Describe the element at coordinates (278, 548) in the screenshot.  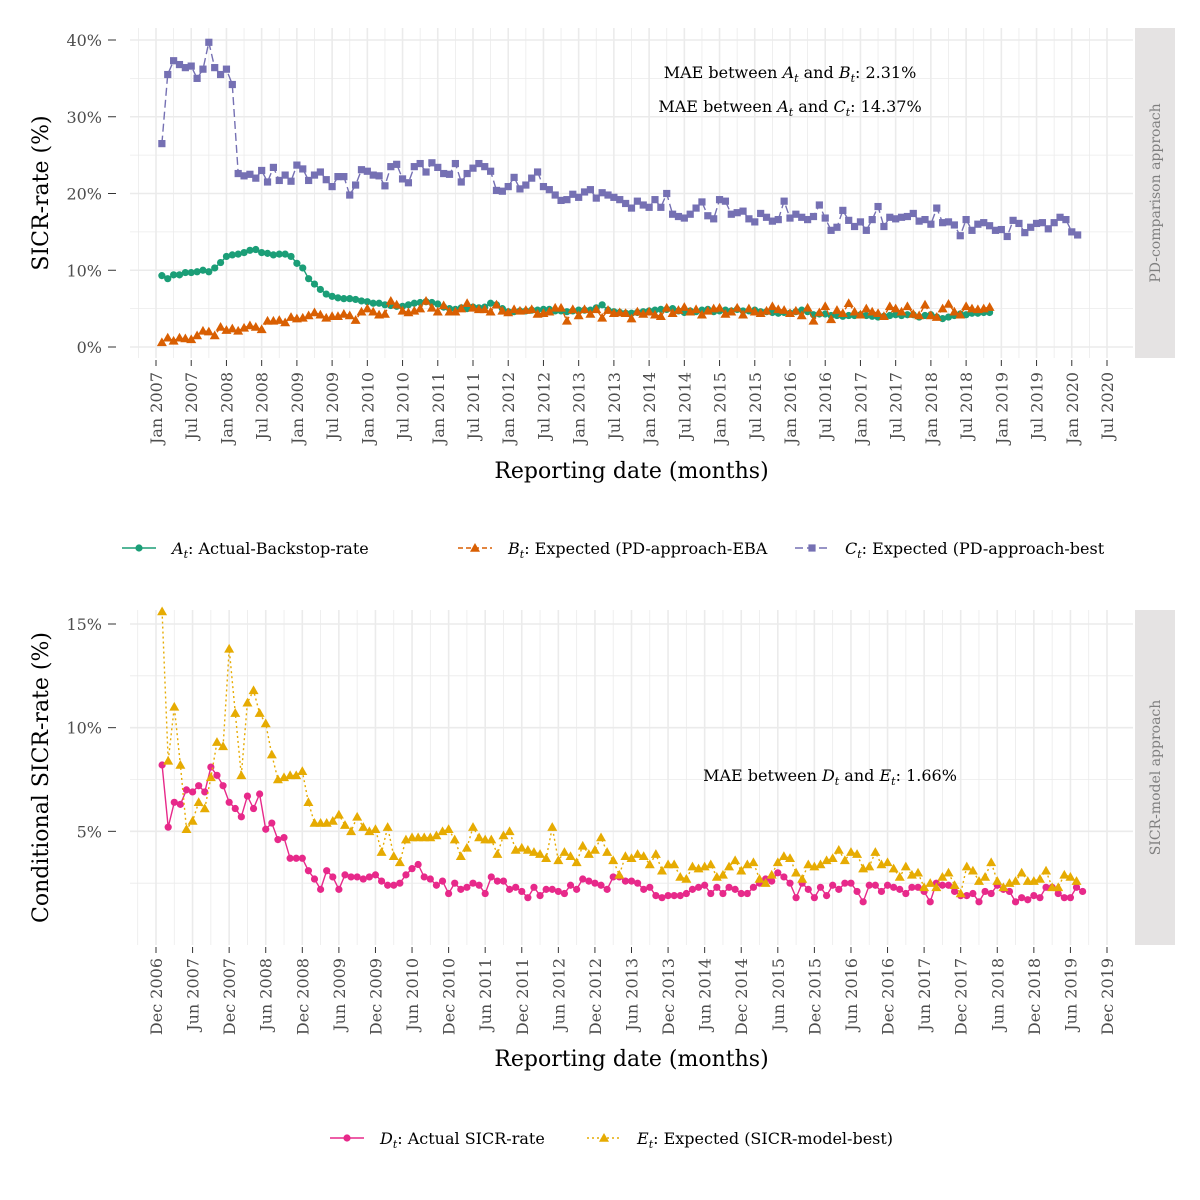
I see `text-span: : Actual-Backstop-rate` at that location.